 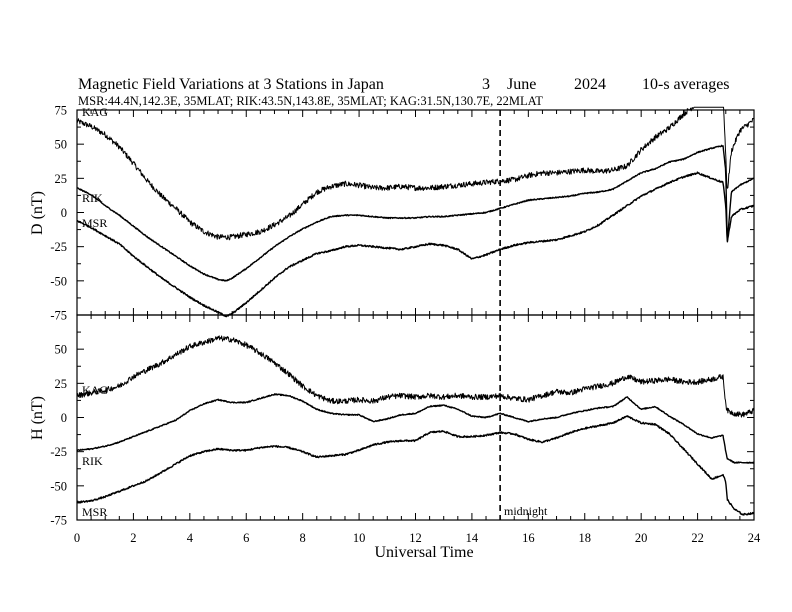 I want to click on series-line-rik, so click(x=415, y=428).